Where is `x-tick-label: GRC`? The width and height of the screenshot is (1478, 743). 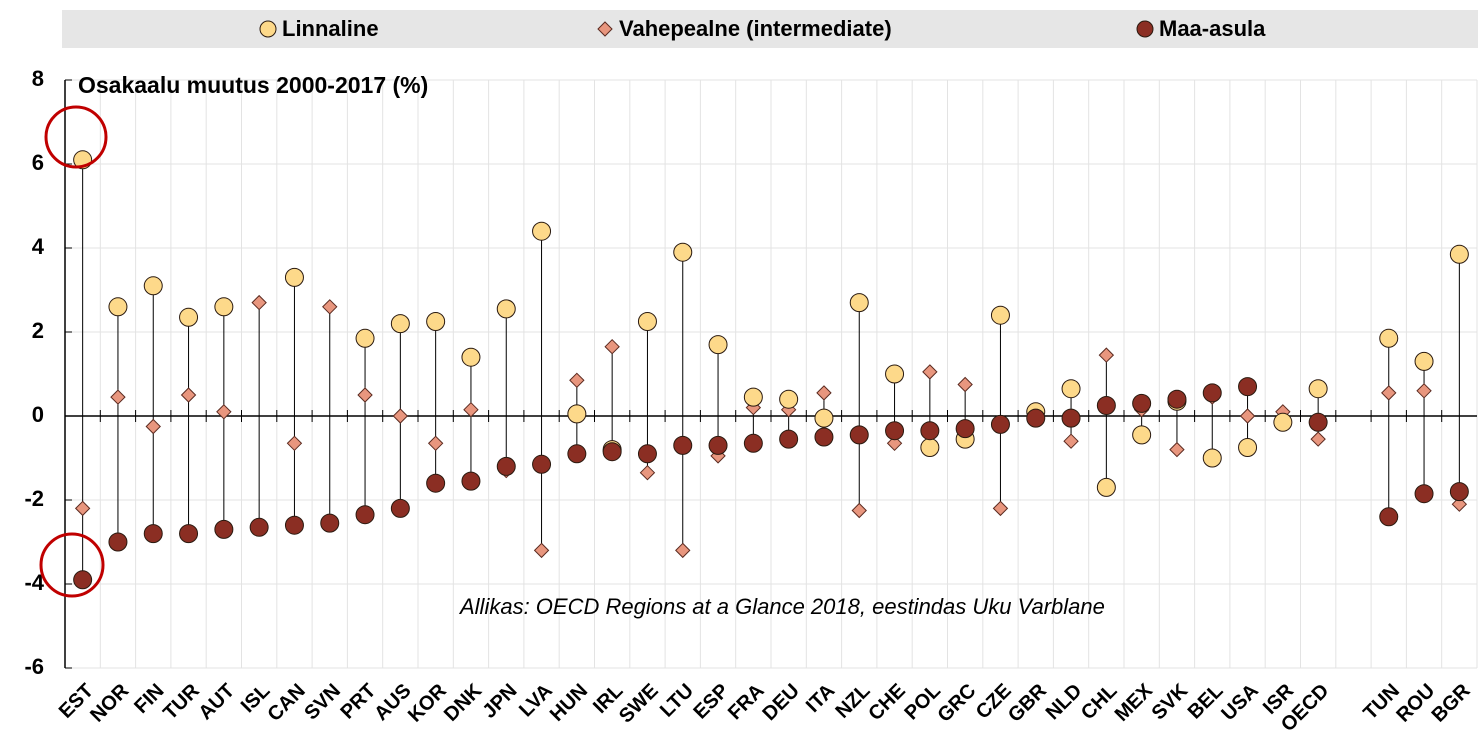
x-tick-label: GRC is located at coordinates (956, 703).